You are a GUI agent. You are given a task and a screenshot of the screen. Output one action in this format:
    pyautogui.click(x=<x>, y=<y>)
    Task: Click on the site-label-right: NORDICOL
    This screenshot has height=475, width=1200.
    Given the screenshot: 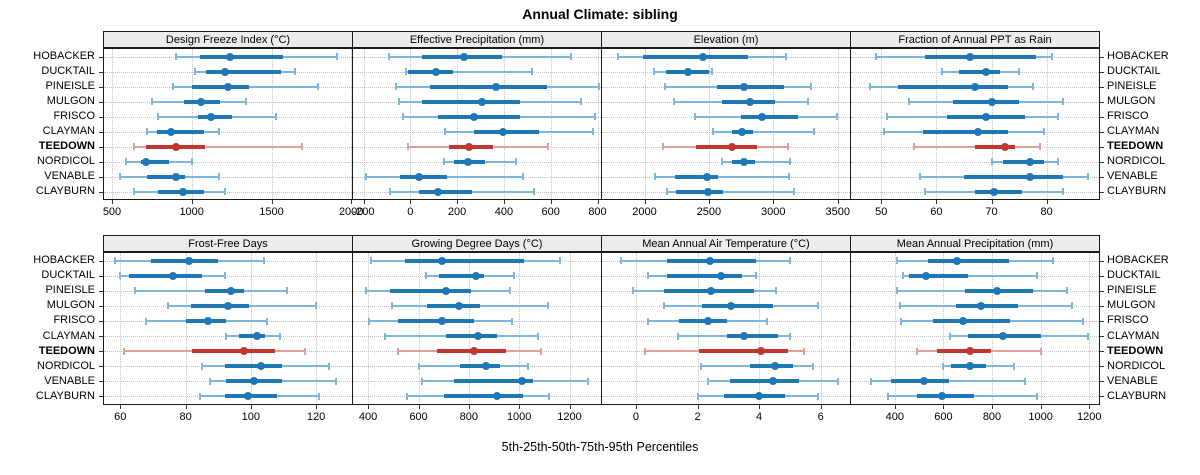 What is the action you would take?
    pyautogui.click(x=1136, y=161)
    